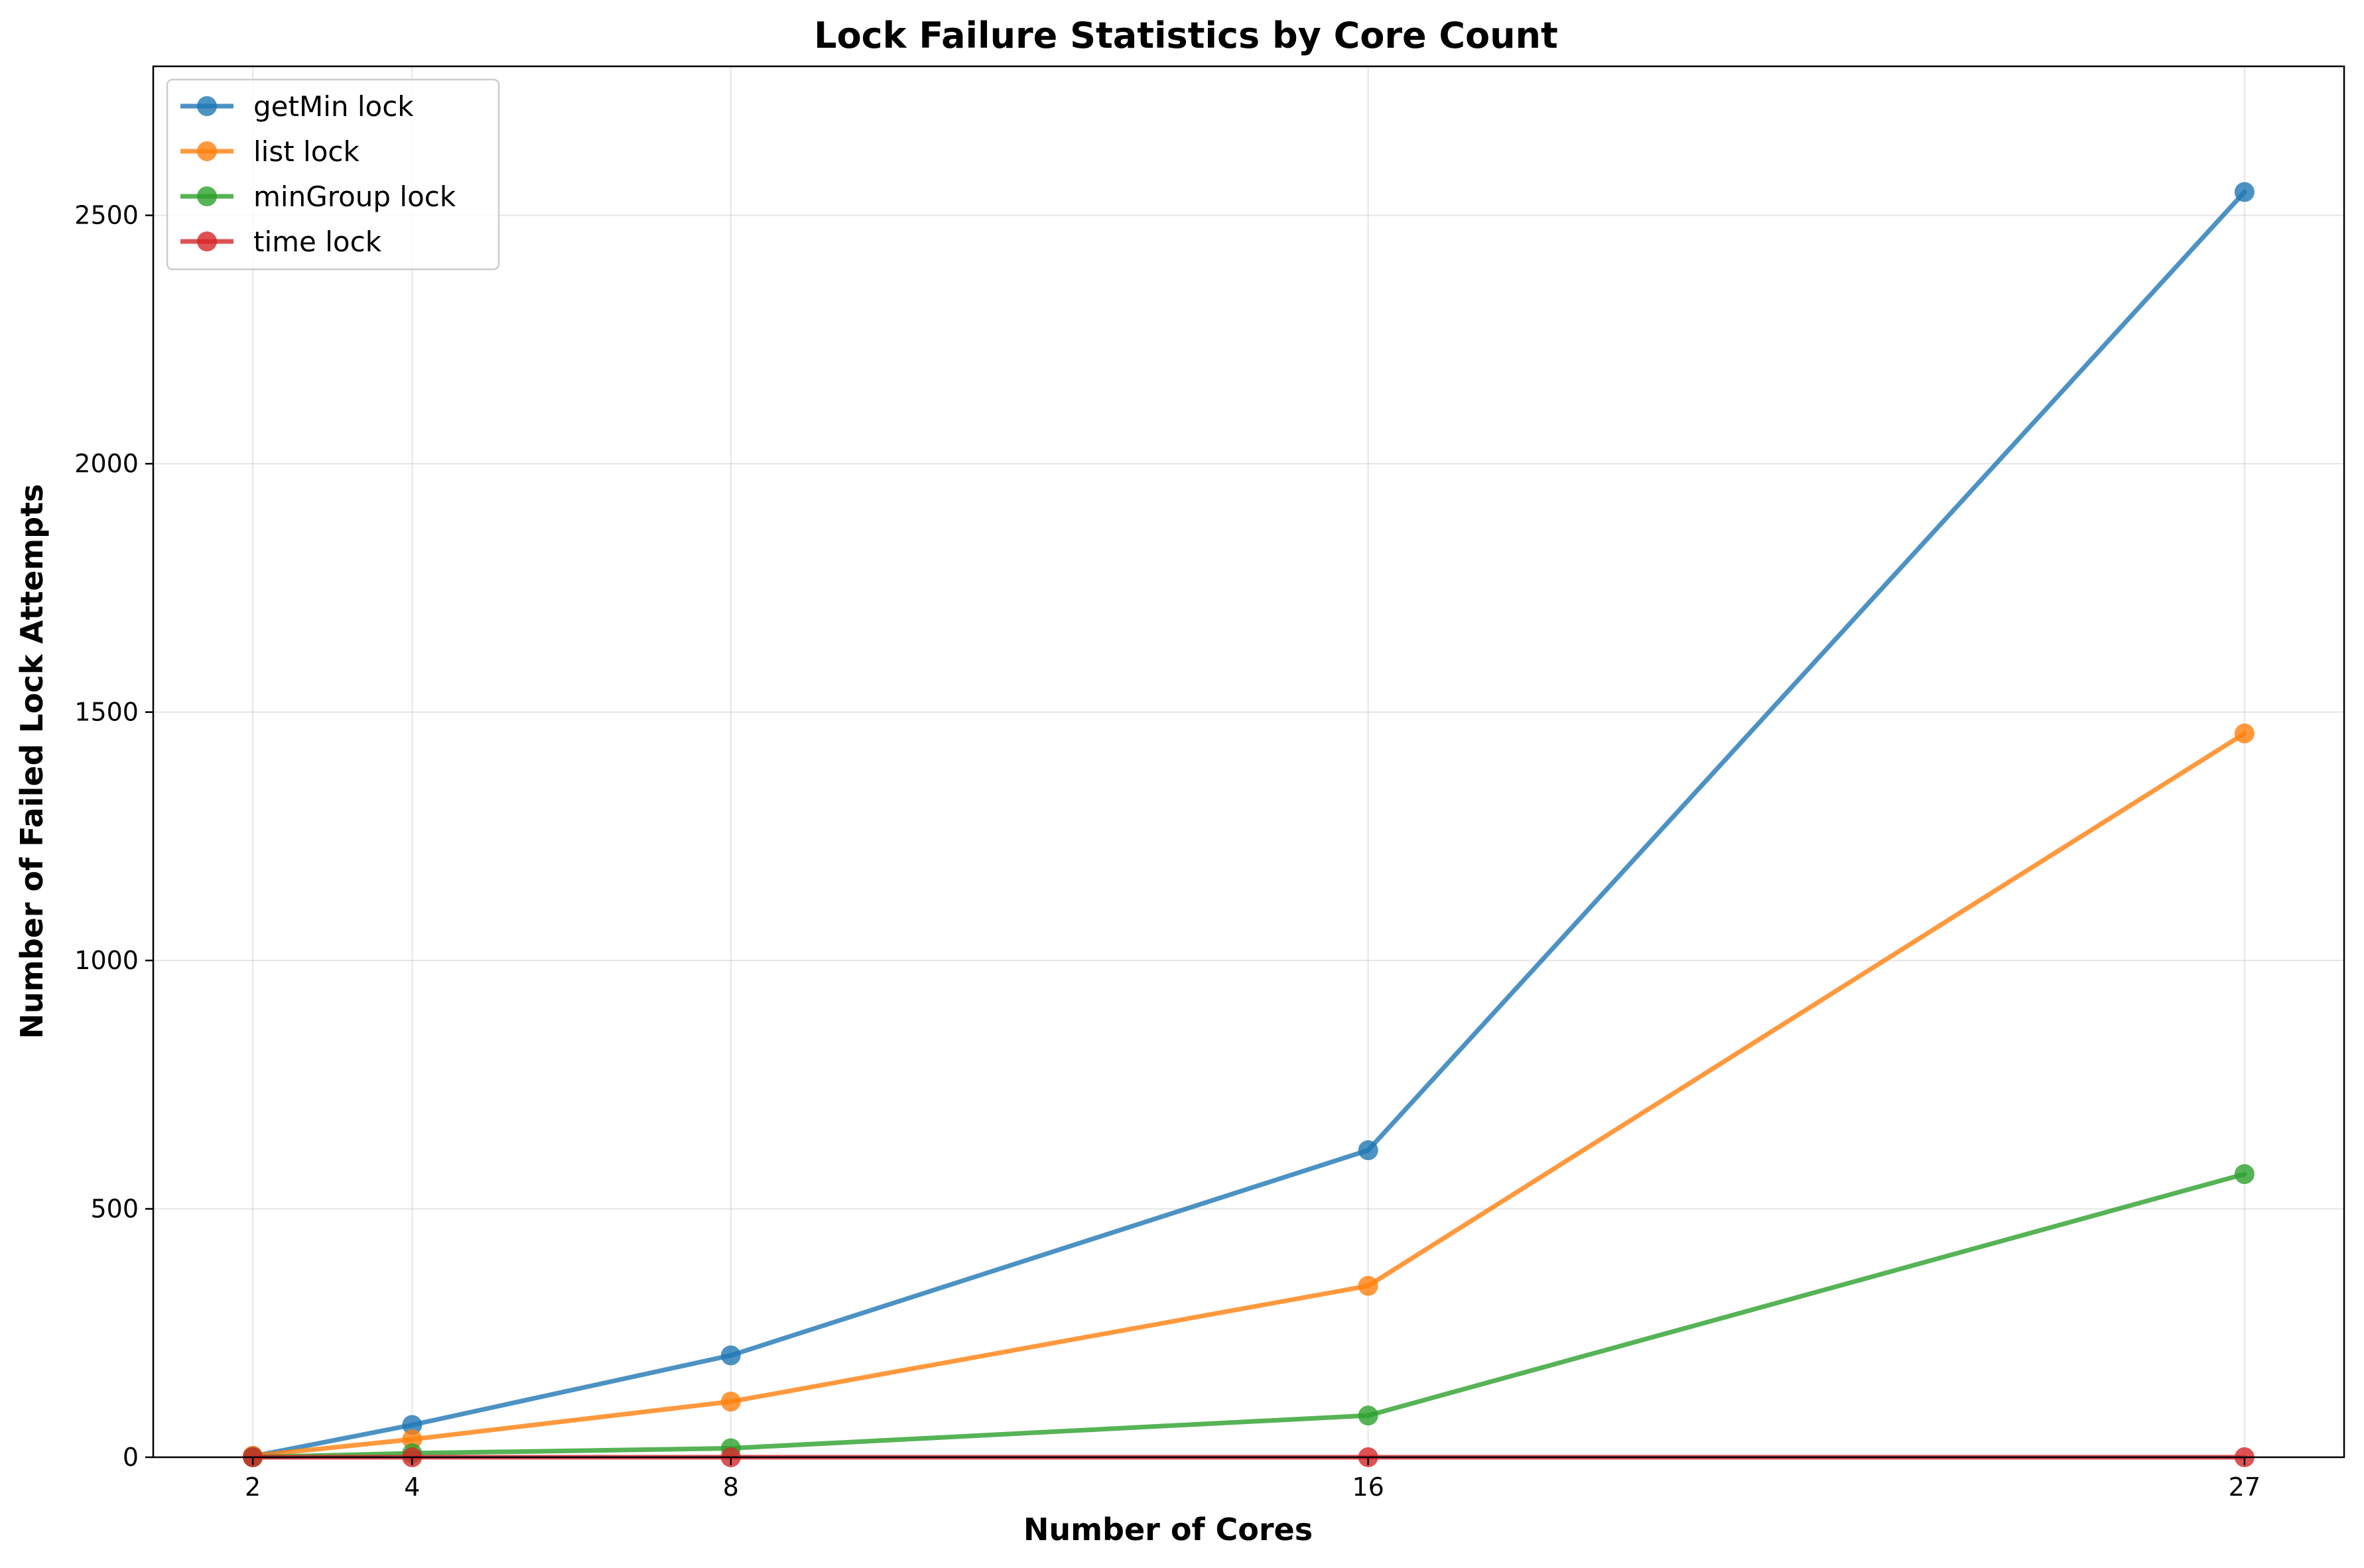  What do you see at coordinates (306, 151) in the screenshot?
I see `legend-label: list lock` at bounding box center [306, 151].